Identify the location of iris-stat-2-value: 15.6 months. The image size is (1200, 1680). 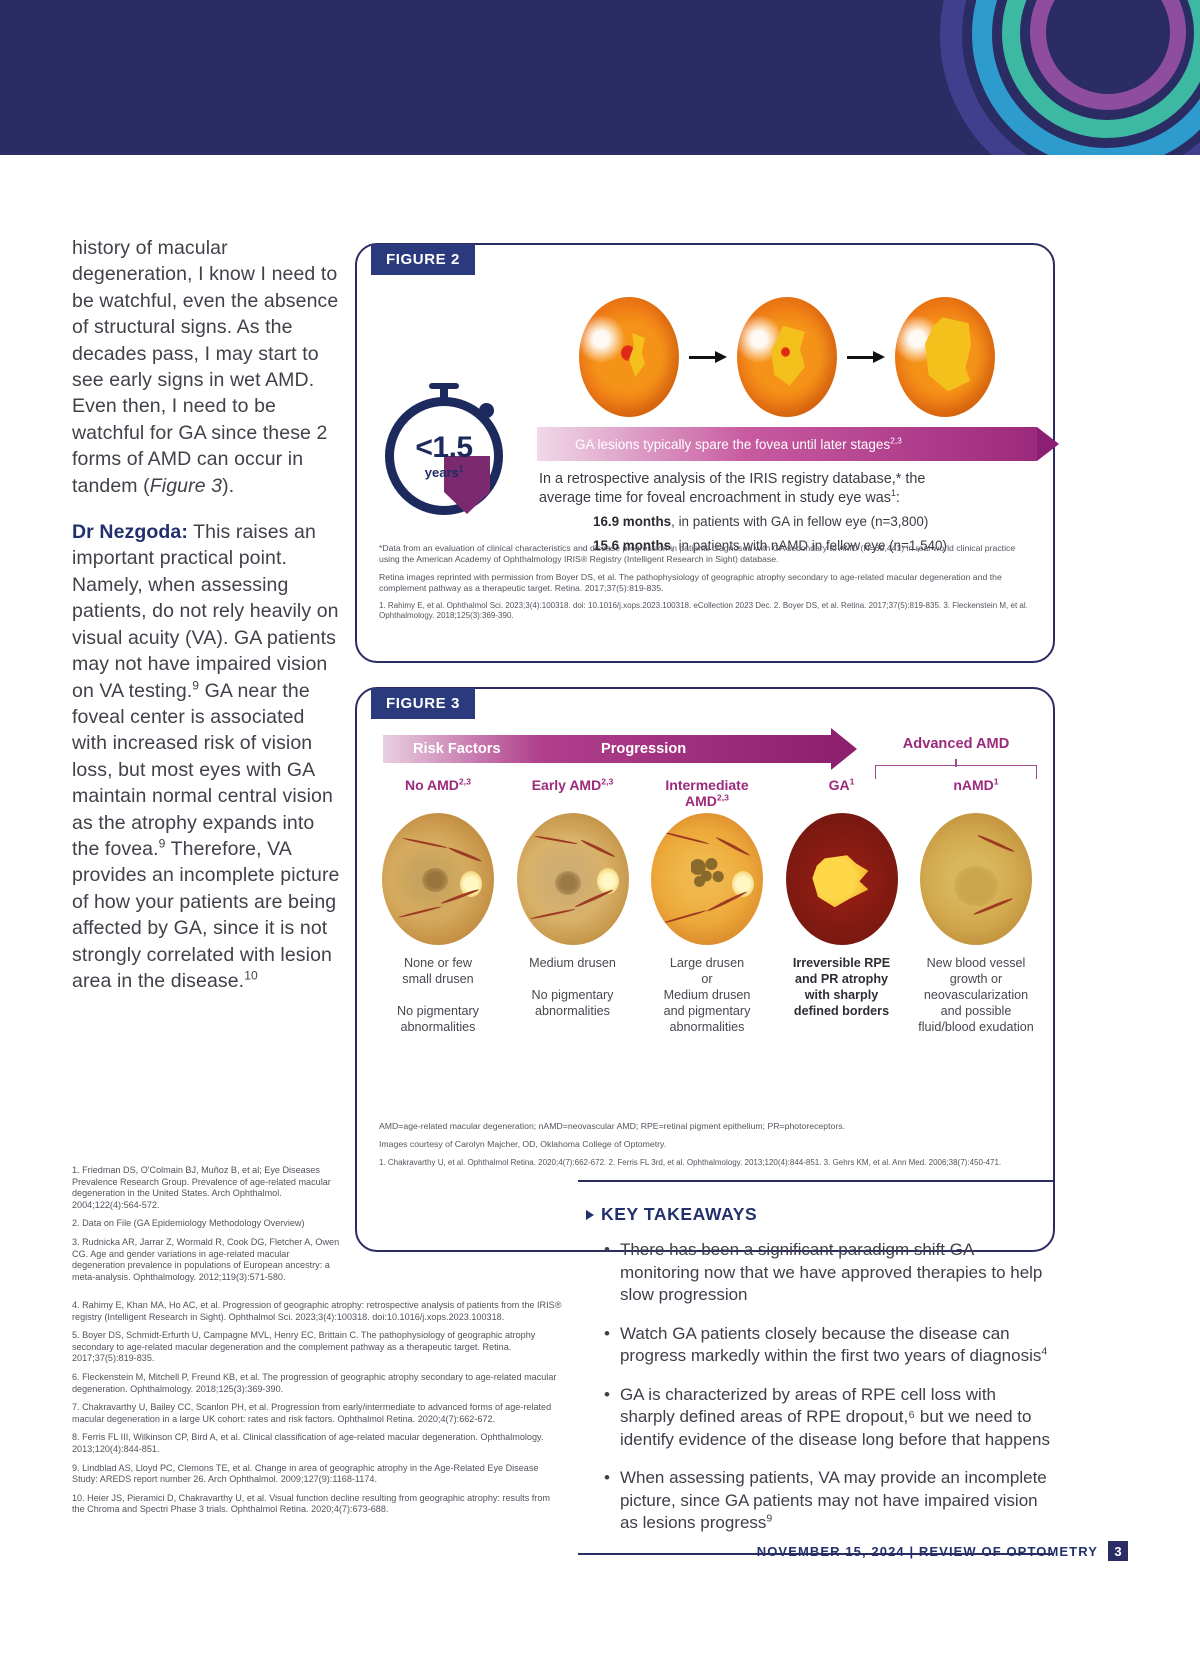
(632, 545).